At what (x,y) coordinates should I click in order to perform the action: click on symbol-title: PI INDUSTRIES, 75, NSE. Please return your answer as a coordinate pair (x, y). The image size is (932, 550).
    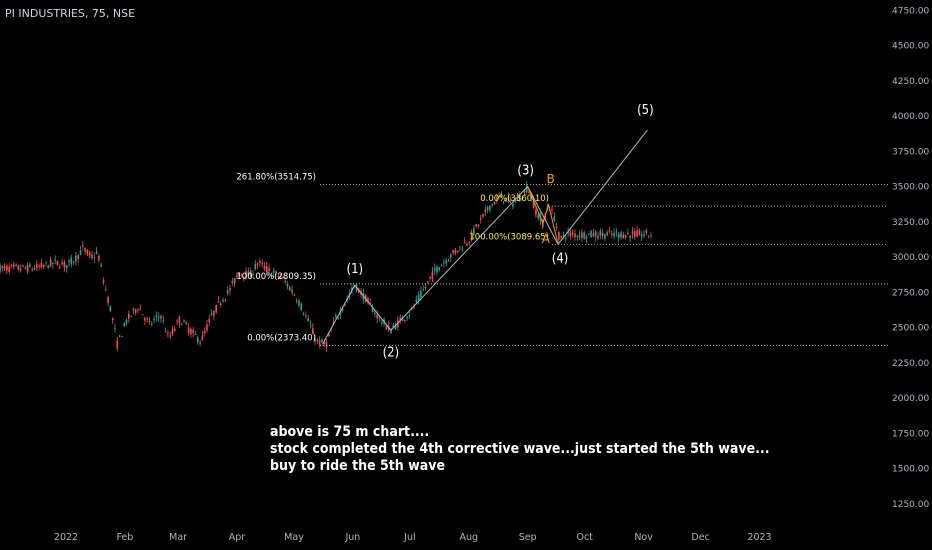
    Looking at the image, I should click on (70, 13).